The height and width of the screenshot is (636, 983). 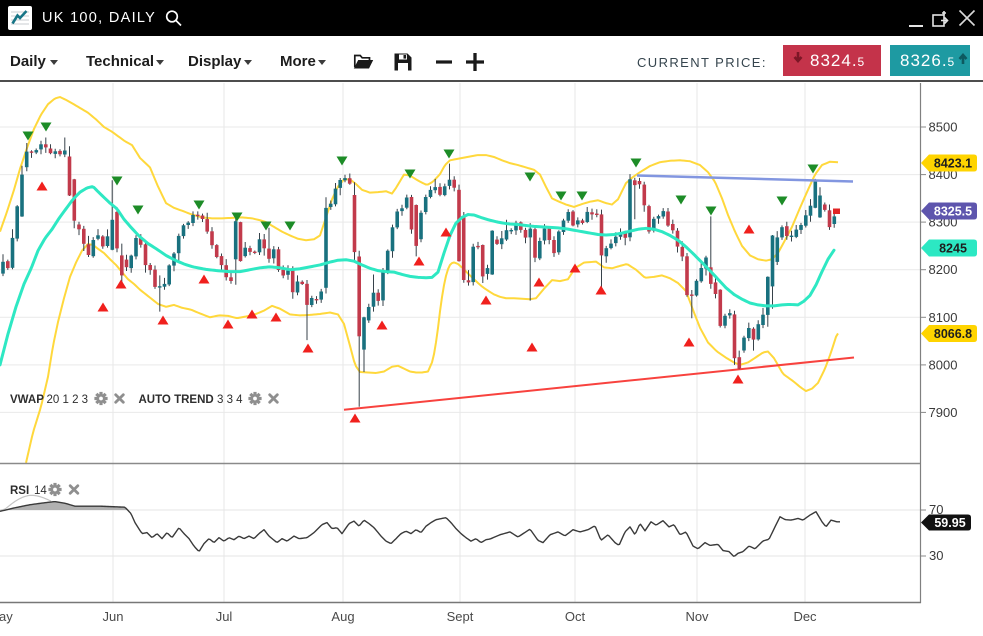 What do you see at coordinates (949, 523) in the screenshot?
I see `svg-text: 59.95` at bounding box center [949, 523].